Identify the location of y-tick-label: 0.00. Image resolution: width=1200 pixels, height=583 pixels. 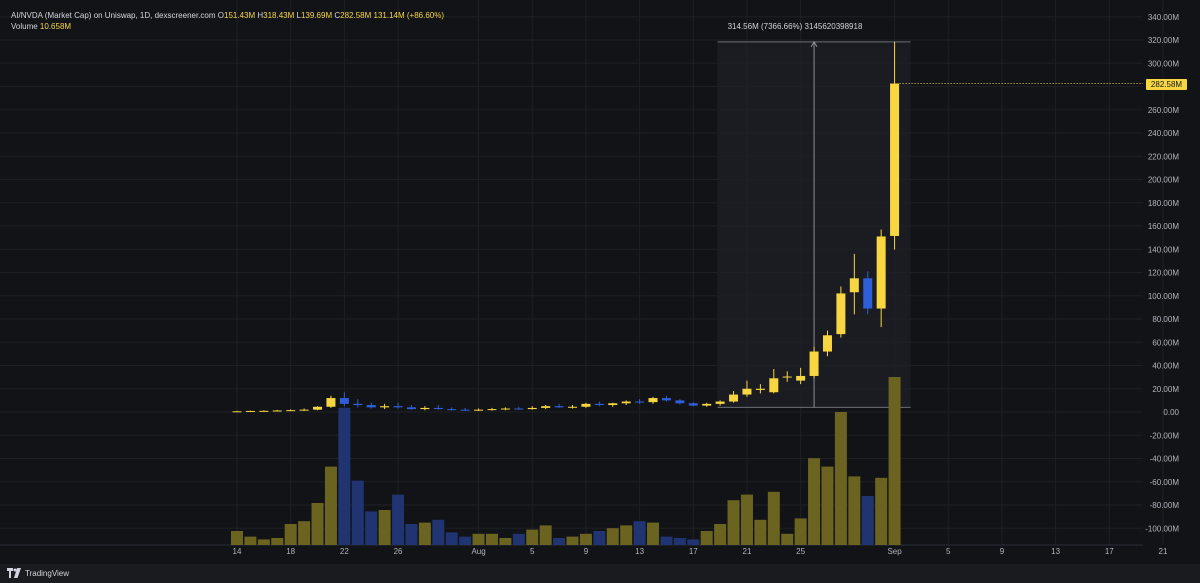
(1171, 412).